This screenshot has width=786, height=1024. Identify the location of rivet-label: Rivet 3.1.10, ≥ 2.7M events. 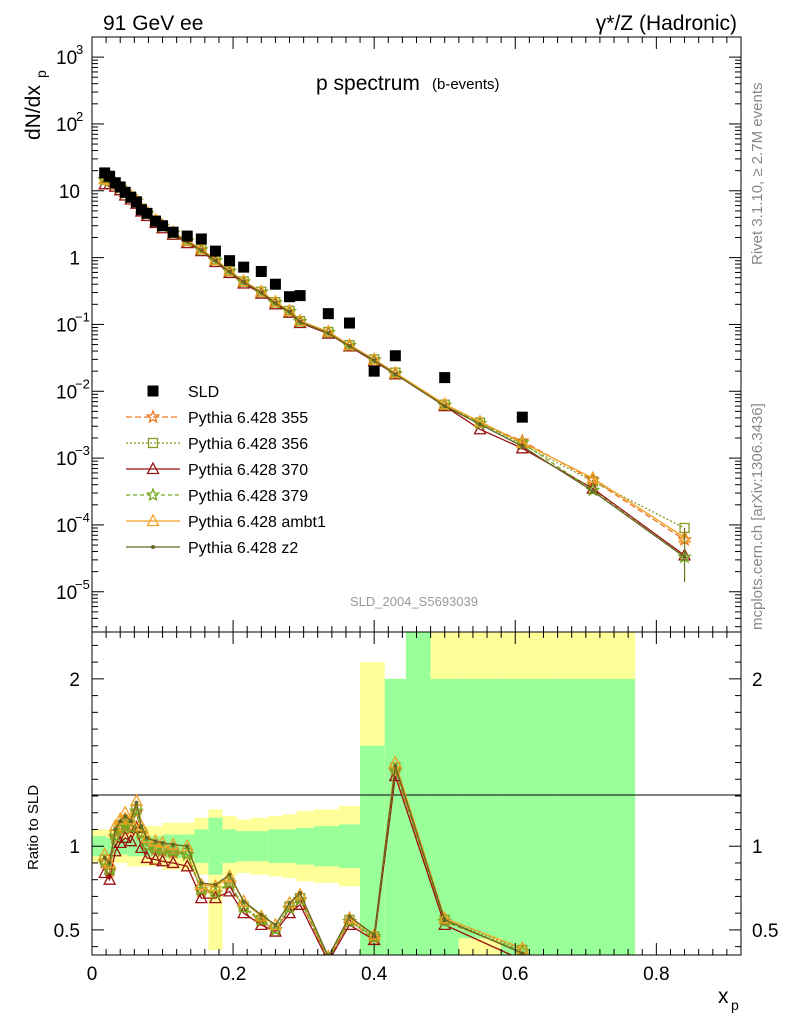
(757, 174).